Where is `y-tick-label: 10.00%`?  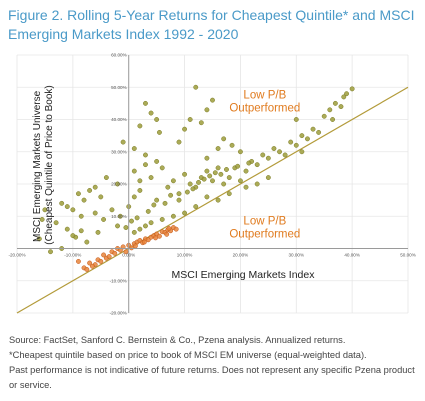
y-tick-label: 10.00% is located at coordinates (119, 216).